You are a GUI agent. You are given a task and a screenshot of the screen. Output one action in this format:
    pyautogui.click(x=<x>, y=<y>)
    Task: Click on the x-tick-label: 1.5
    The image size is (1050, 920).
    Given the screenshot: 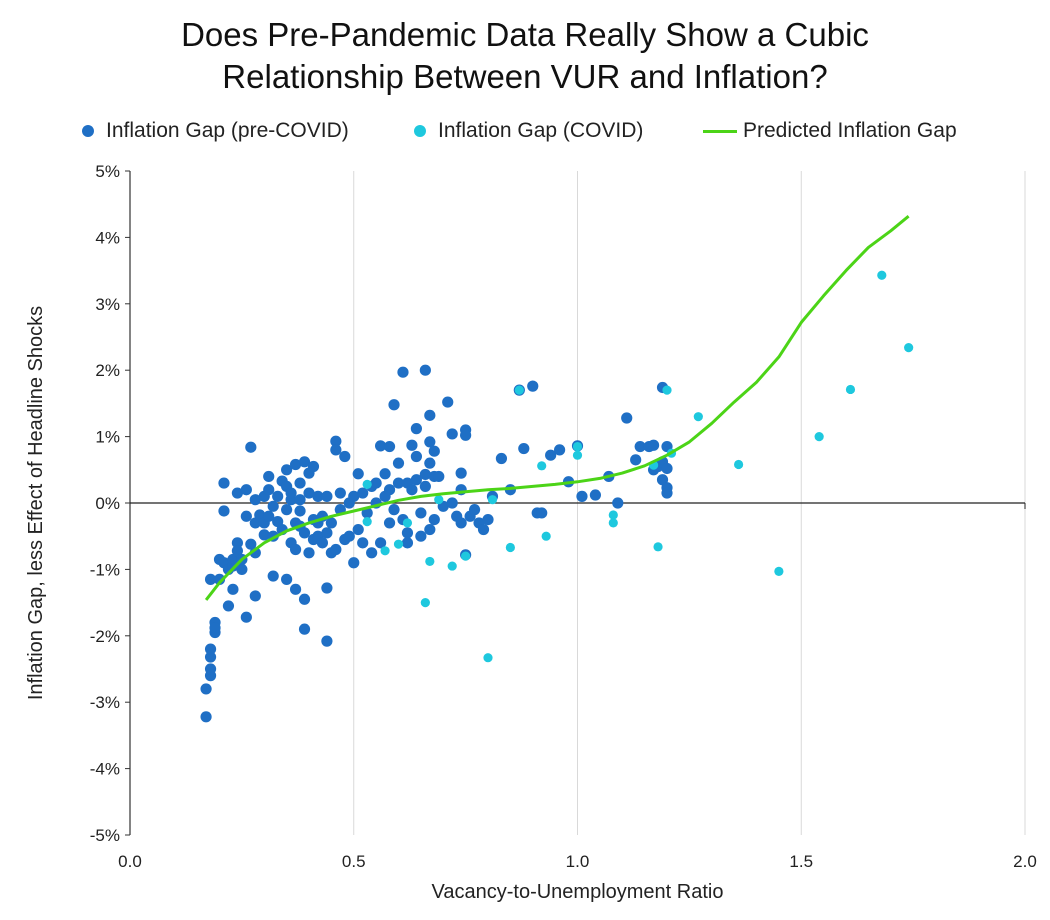 What is the action you would take?
    pyautogui.click(x=801, y=861)
    